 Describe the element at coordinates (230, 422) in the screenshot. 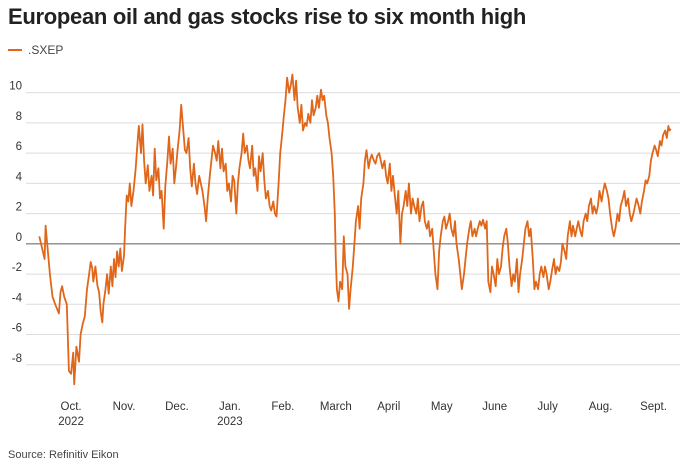

I see `x-tick-year-3: 2023` at that location.